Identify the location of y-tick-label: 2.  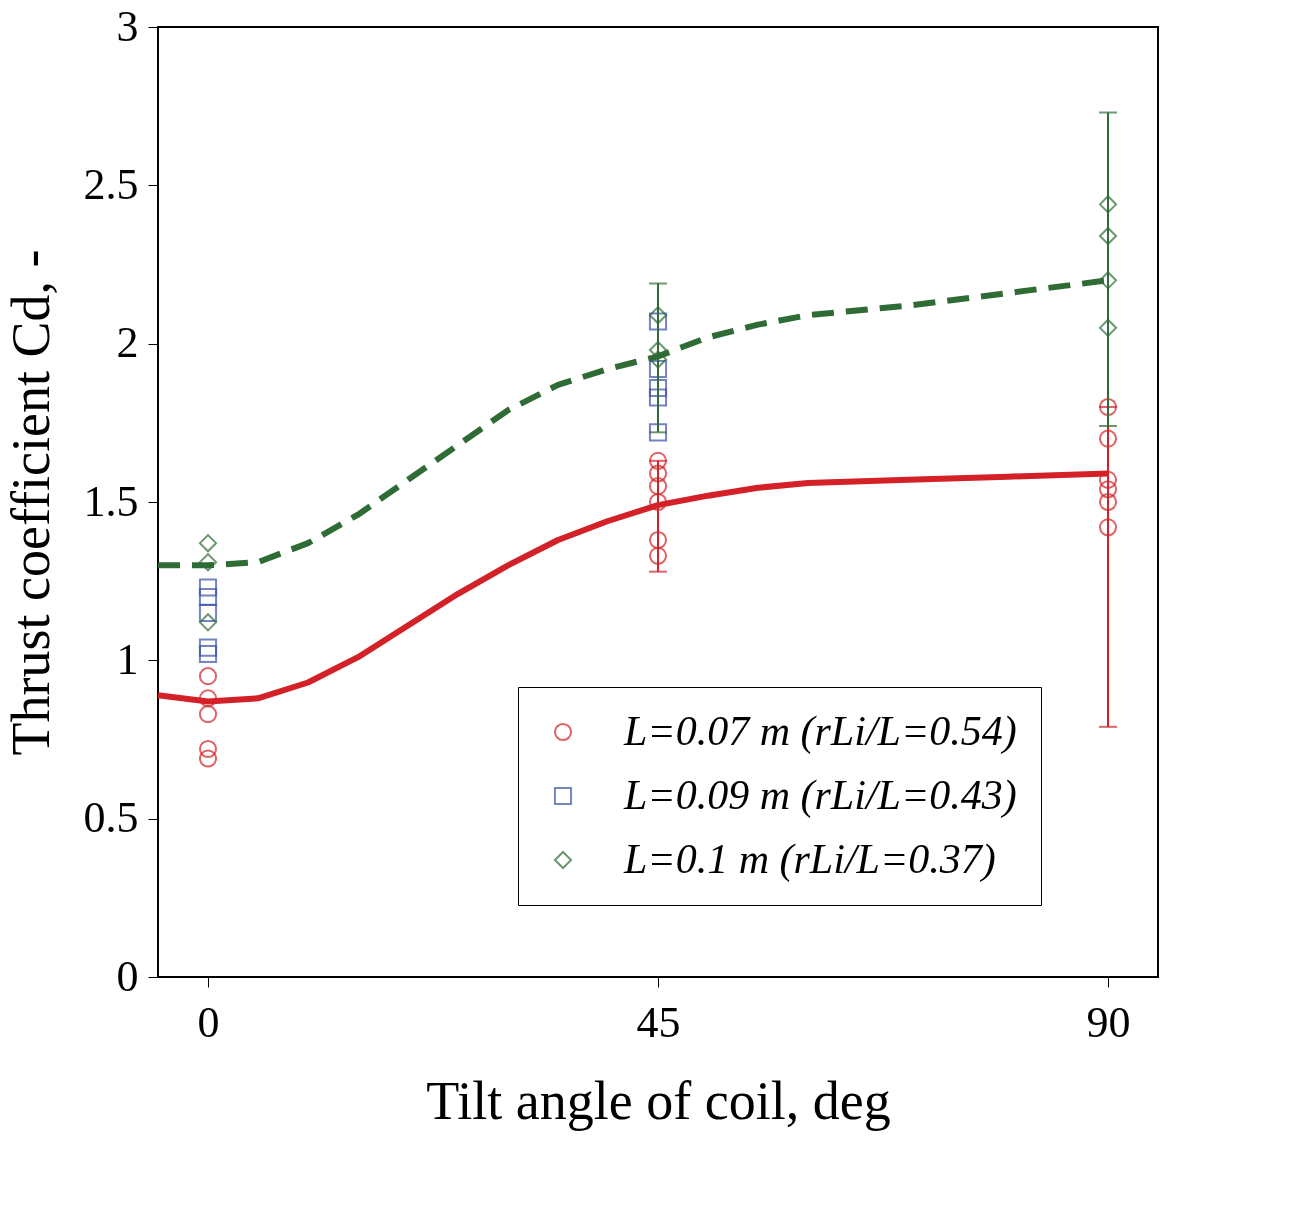
(127, 343).